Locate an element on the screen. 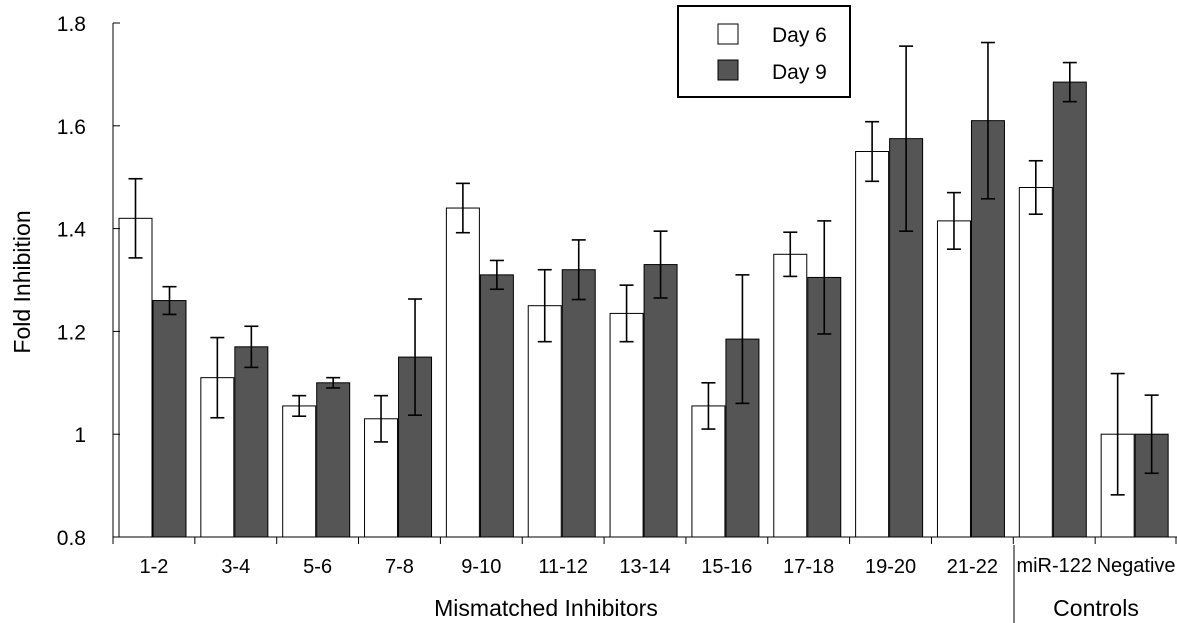  legend-box is located at coordinates (764, 51).